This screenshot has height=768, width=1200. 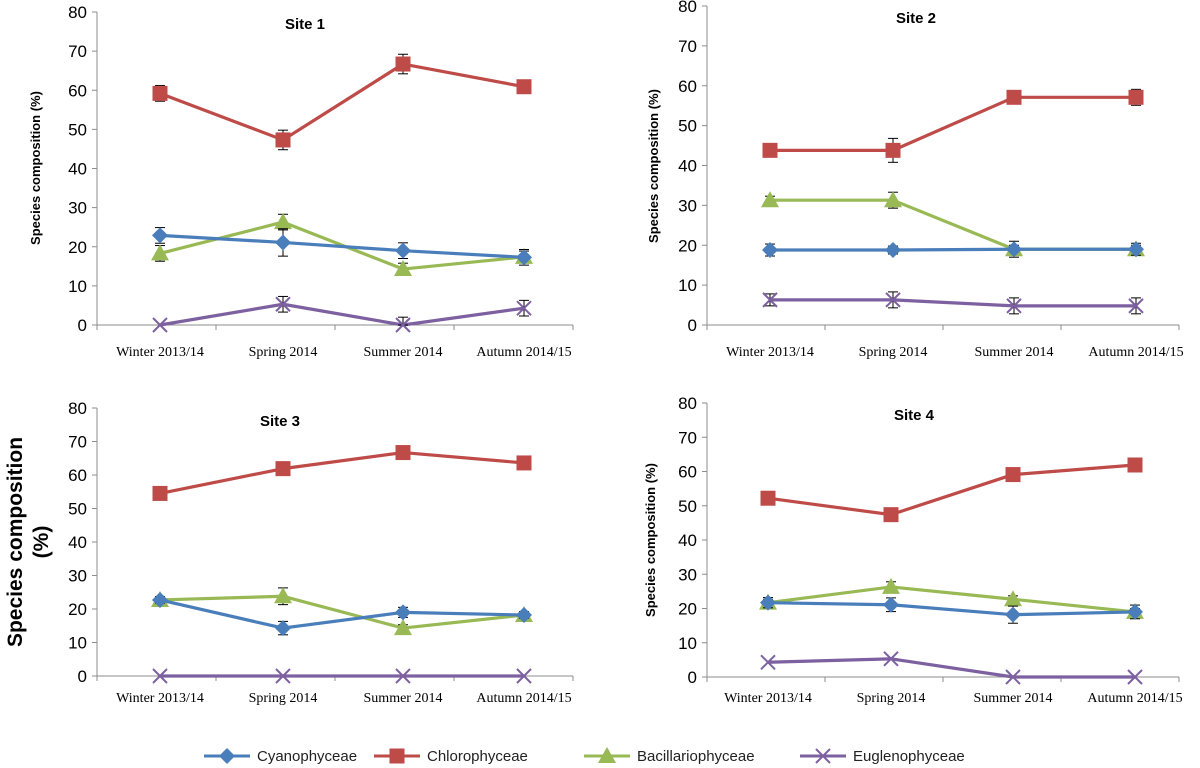 What do you see at coordinates (41, 542) in the screenshot?
I see `y-axis-label-line: (%)` at bounding box center [41, 542].